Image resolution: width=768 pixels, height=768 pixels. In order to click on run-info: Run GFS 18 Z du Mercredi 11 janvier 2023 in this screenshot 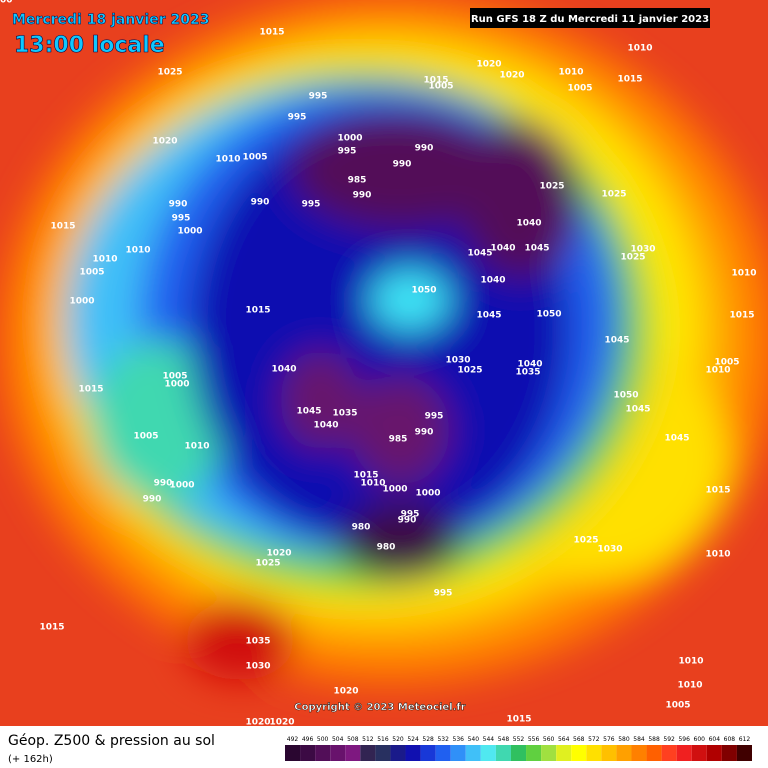, I will do `click(590, 19)`.